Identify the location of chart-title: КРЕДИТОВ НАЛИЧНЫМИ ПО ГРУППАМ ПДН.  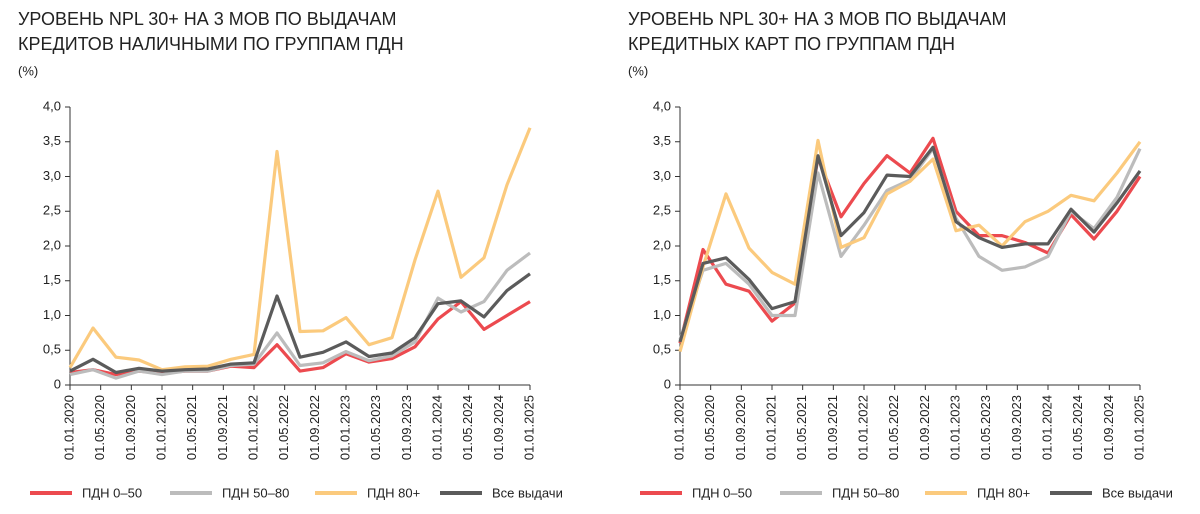
(211, 44).